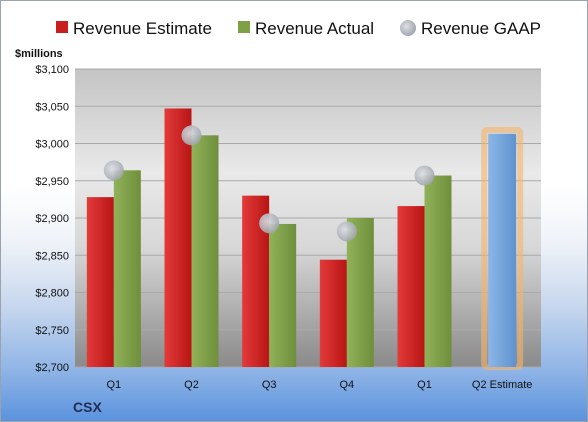  What do you see at coordinates (87, 407) in the screenshot?
I see `company-ticker: CSX` at bounding box center [87, 407].